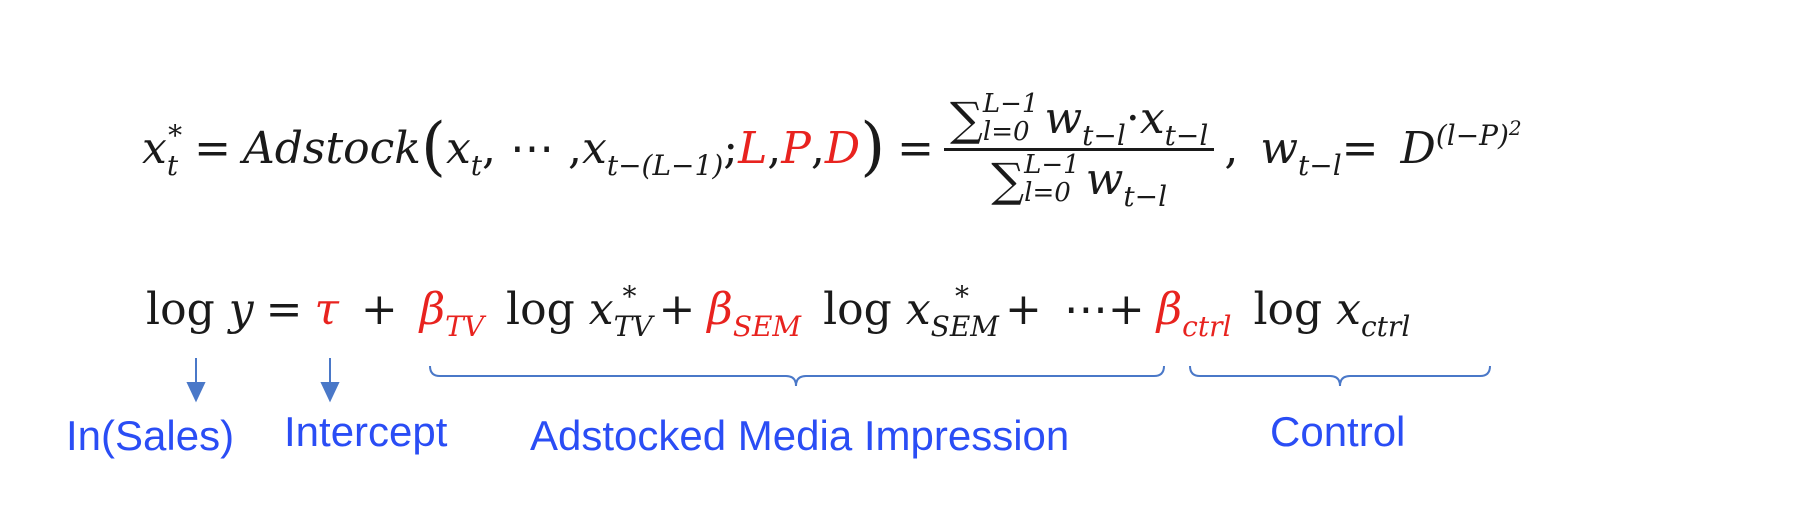  What do you see at coordinates (1338, 431) in the screenshot?
I see `label-control: Control` at bounding box center [1338, 431].